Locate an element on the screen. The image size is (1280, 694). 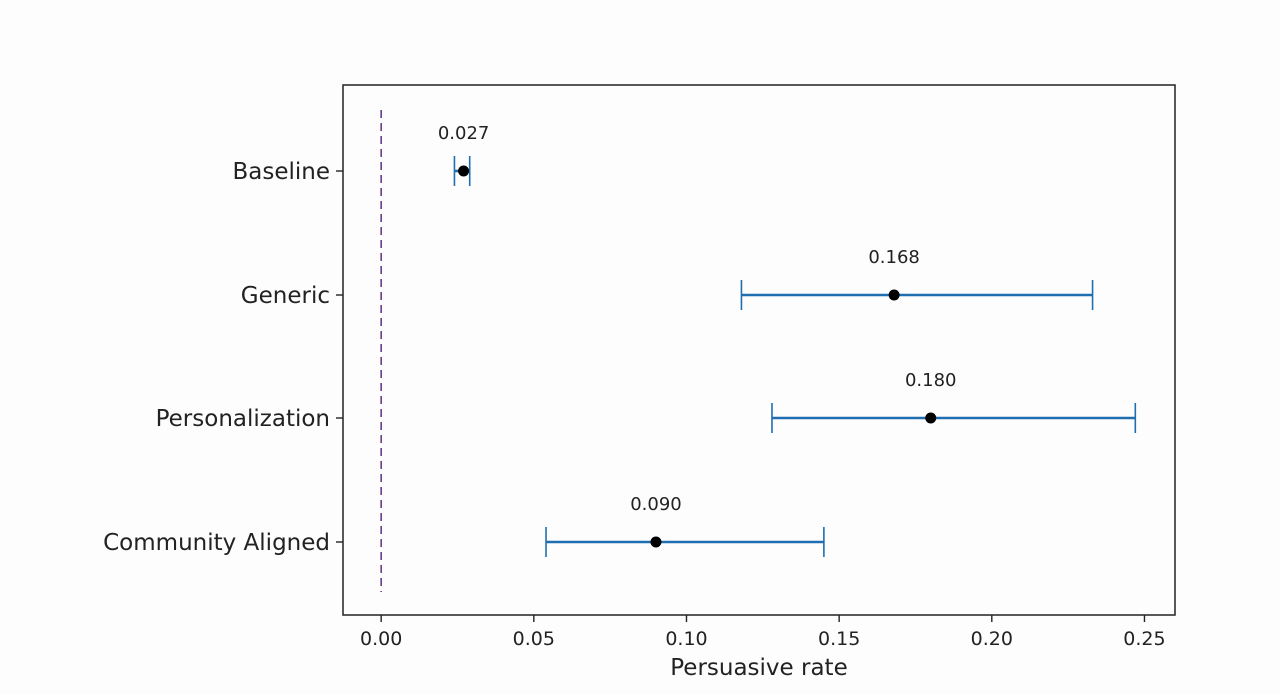
x-tick-label: 0.15 is located at coordinates (839, 639).